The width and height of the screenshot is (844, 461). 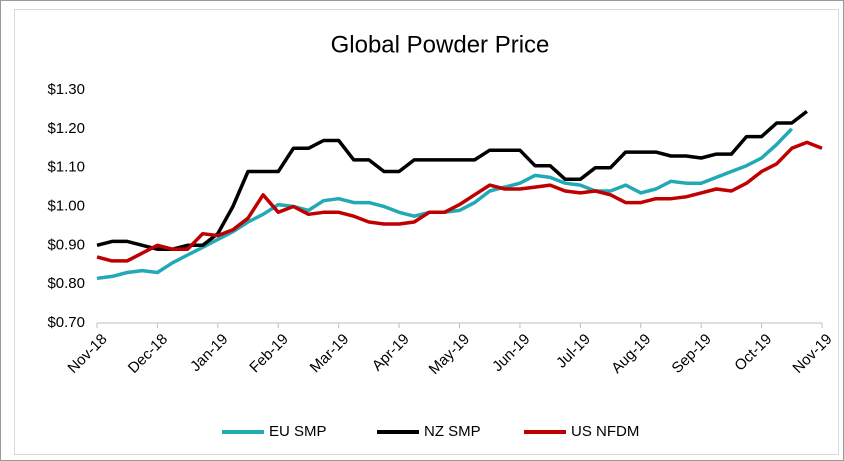 I want to click on legend-label: US NFDM, so click(x=605, y=431).